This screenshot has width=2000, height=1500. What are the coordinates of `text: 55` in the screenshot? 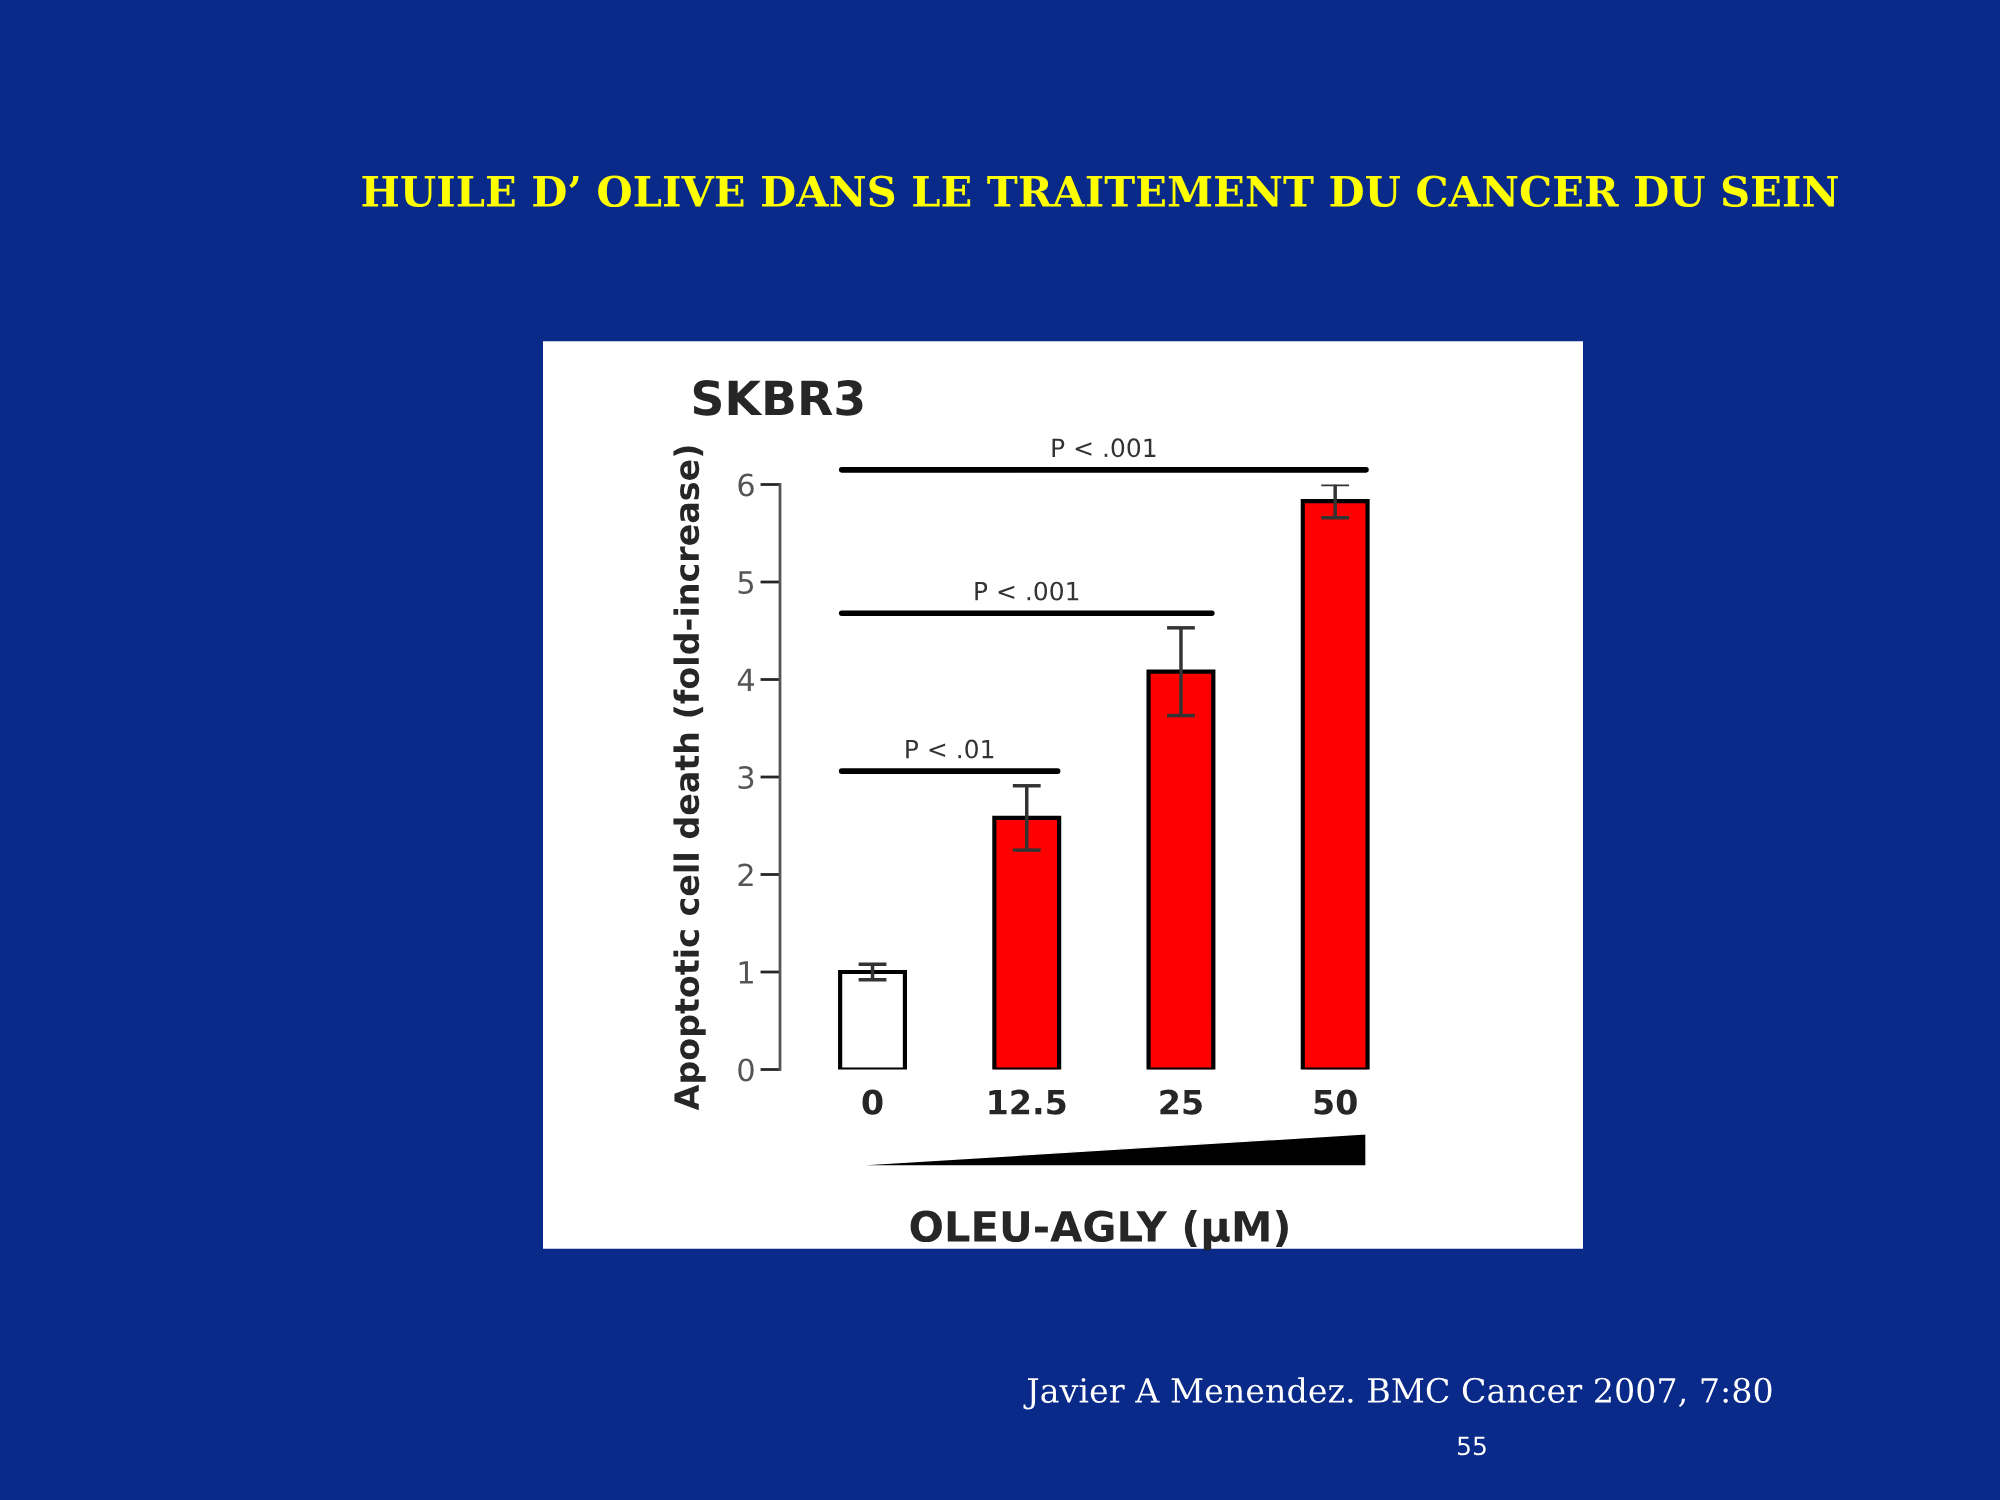 It's located at (1472, 1446).